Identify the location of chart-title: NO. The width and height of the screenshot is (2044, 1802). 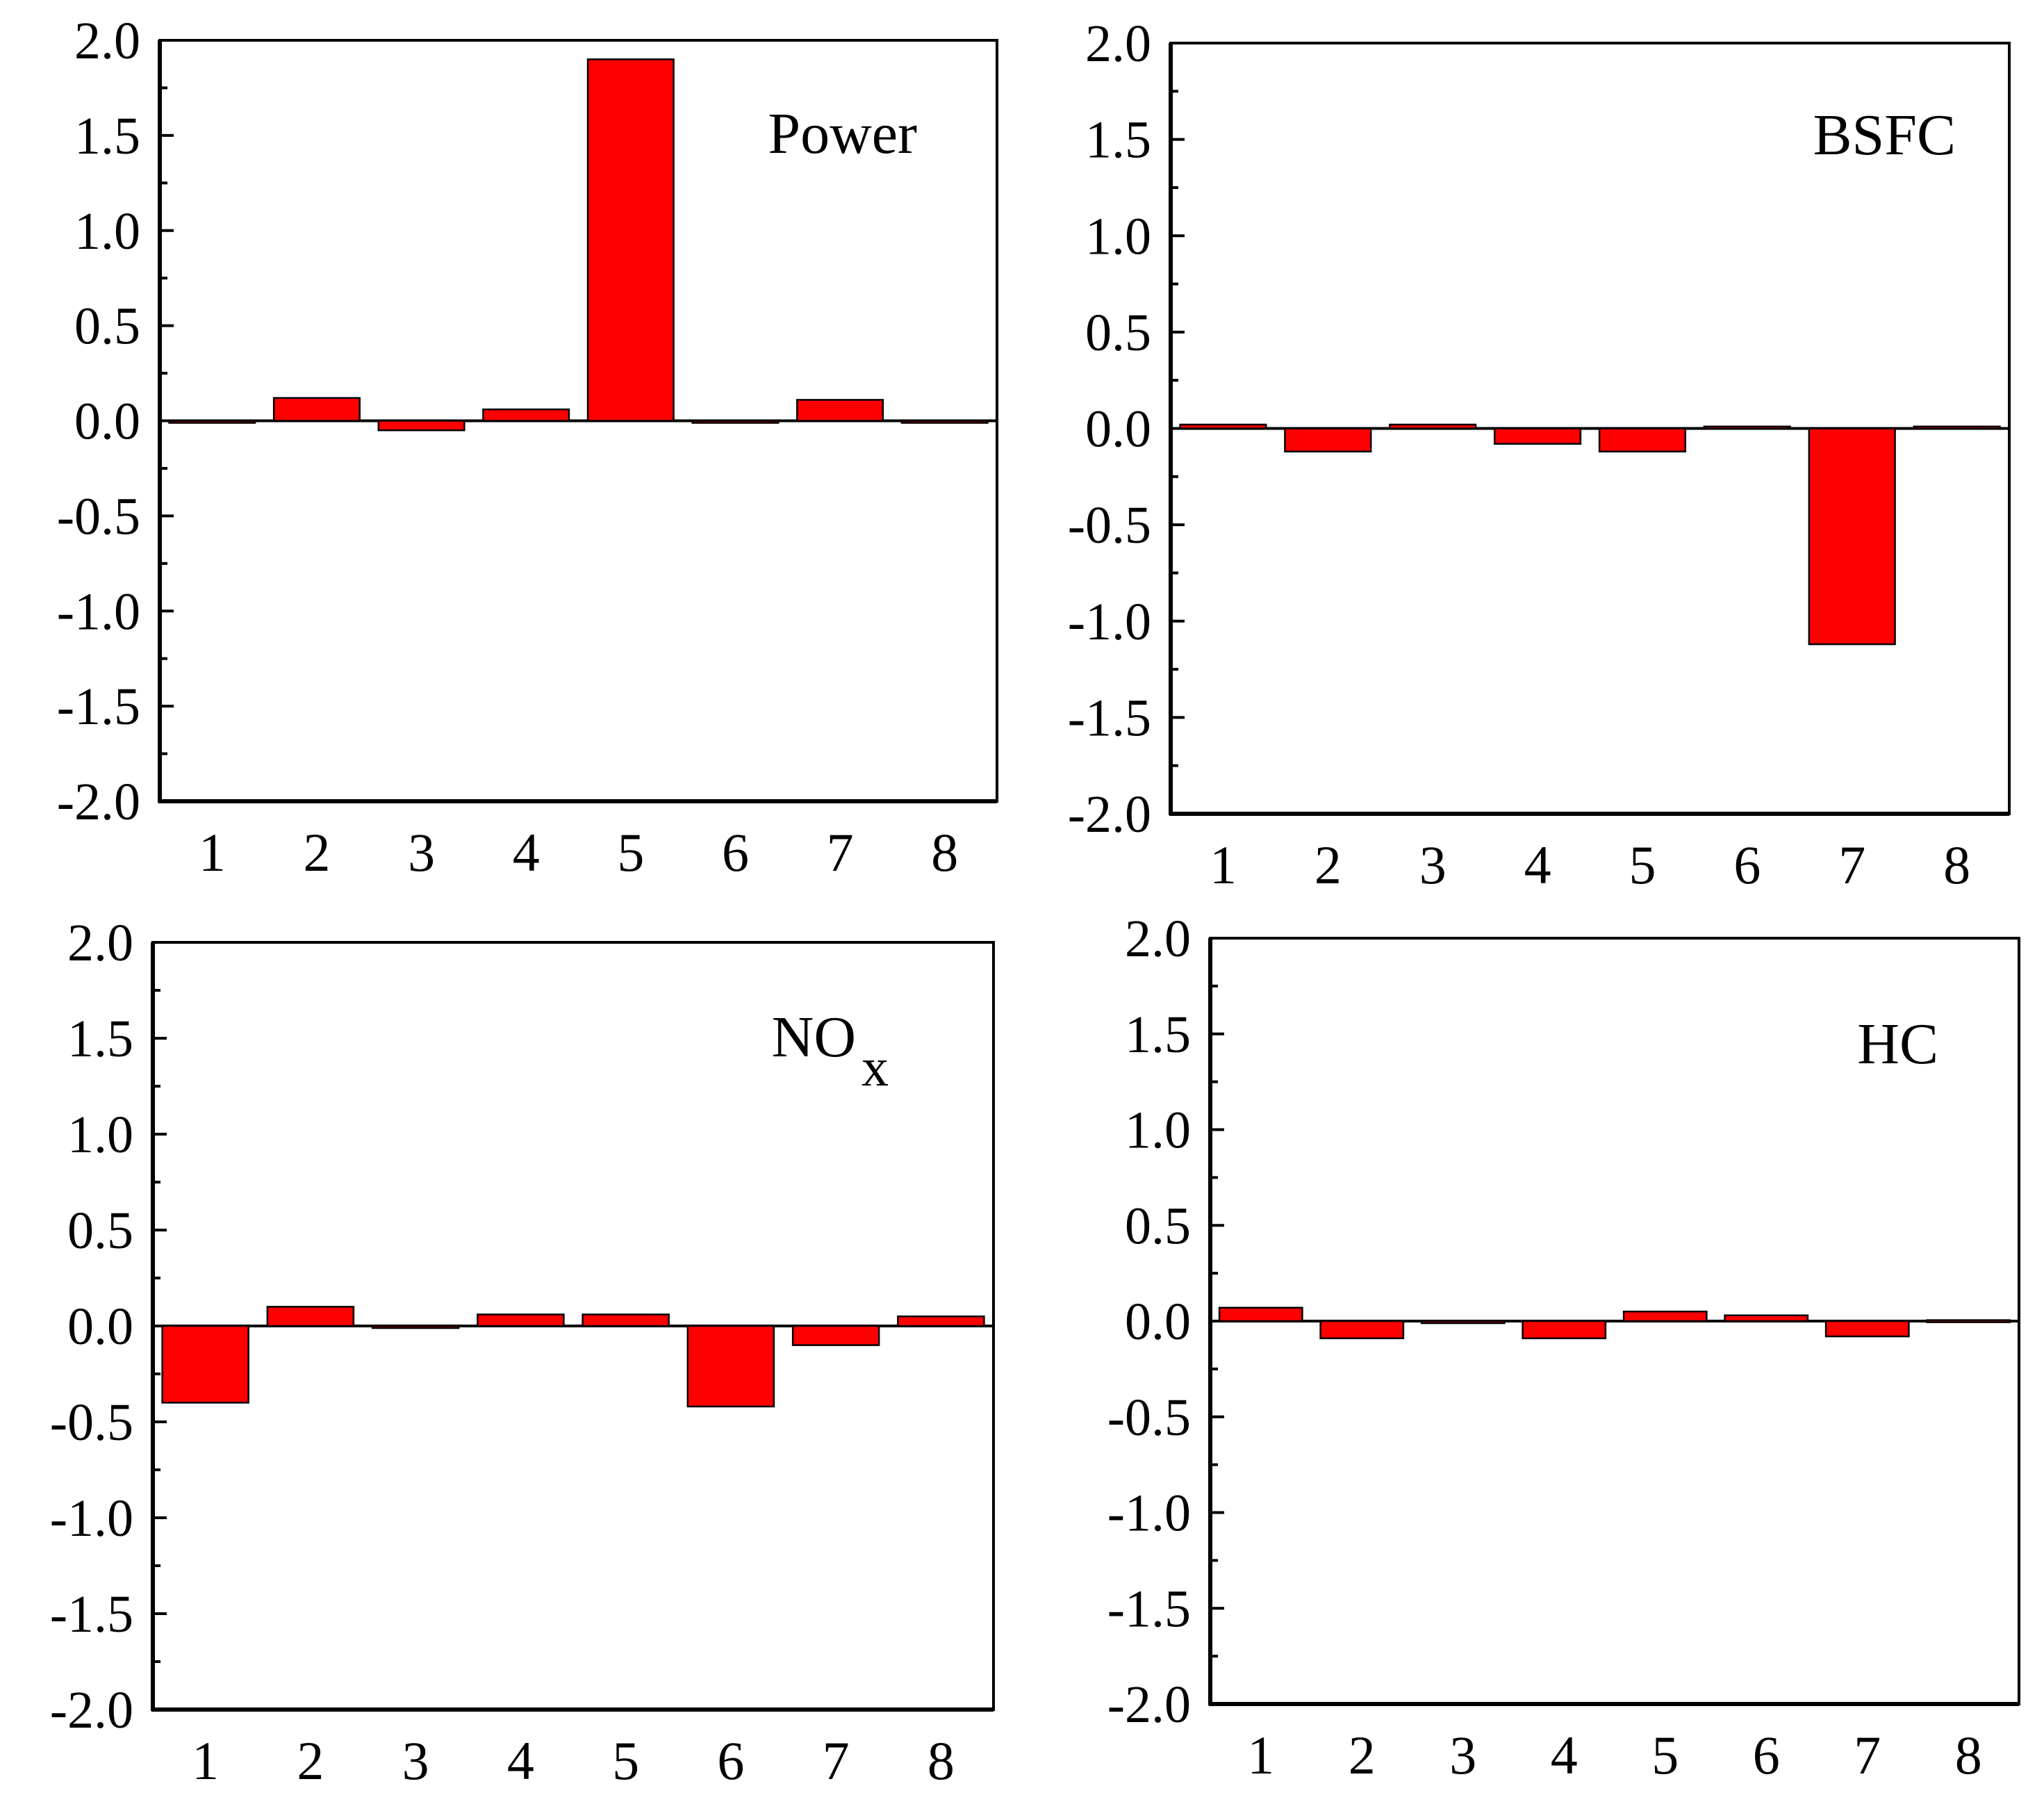
(814, 1037).